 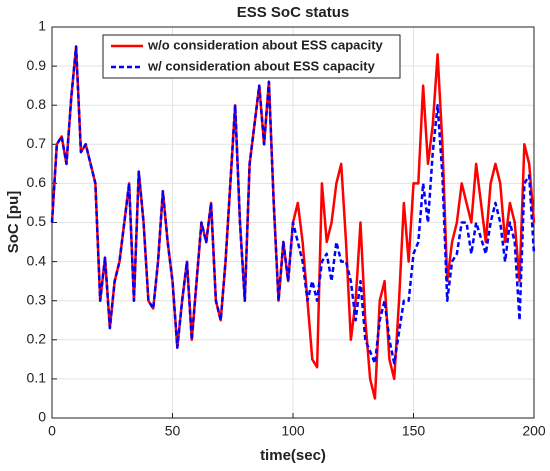 I want to click on y-tick-label: 0.6, so click(x=37, y=182).